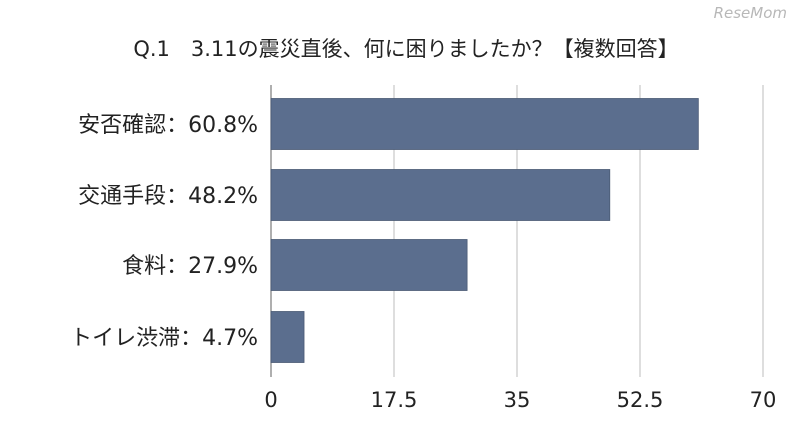 The image size is (800, 440). What do you see at coordinates (164, 232) in the screenshot?
I see `category-labels: 安否確認：60.8% 交通手段：48.2% 食料：27.9% トイレ渋滞：4.7%` at bounding box center [164, 232].